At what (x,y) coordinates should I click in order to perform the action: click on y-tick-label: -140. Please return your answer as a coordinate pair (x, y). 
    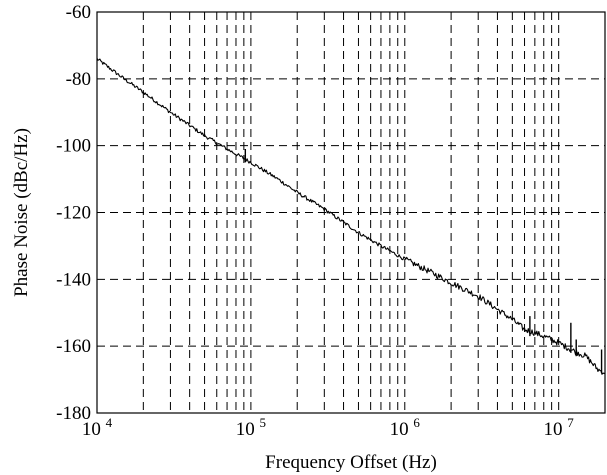
    Looking at the image, I should click on (73, 279).